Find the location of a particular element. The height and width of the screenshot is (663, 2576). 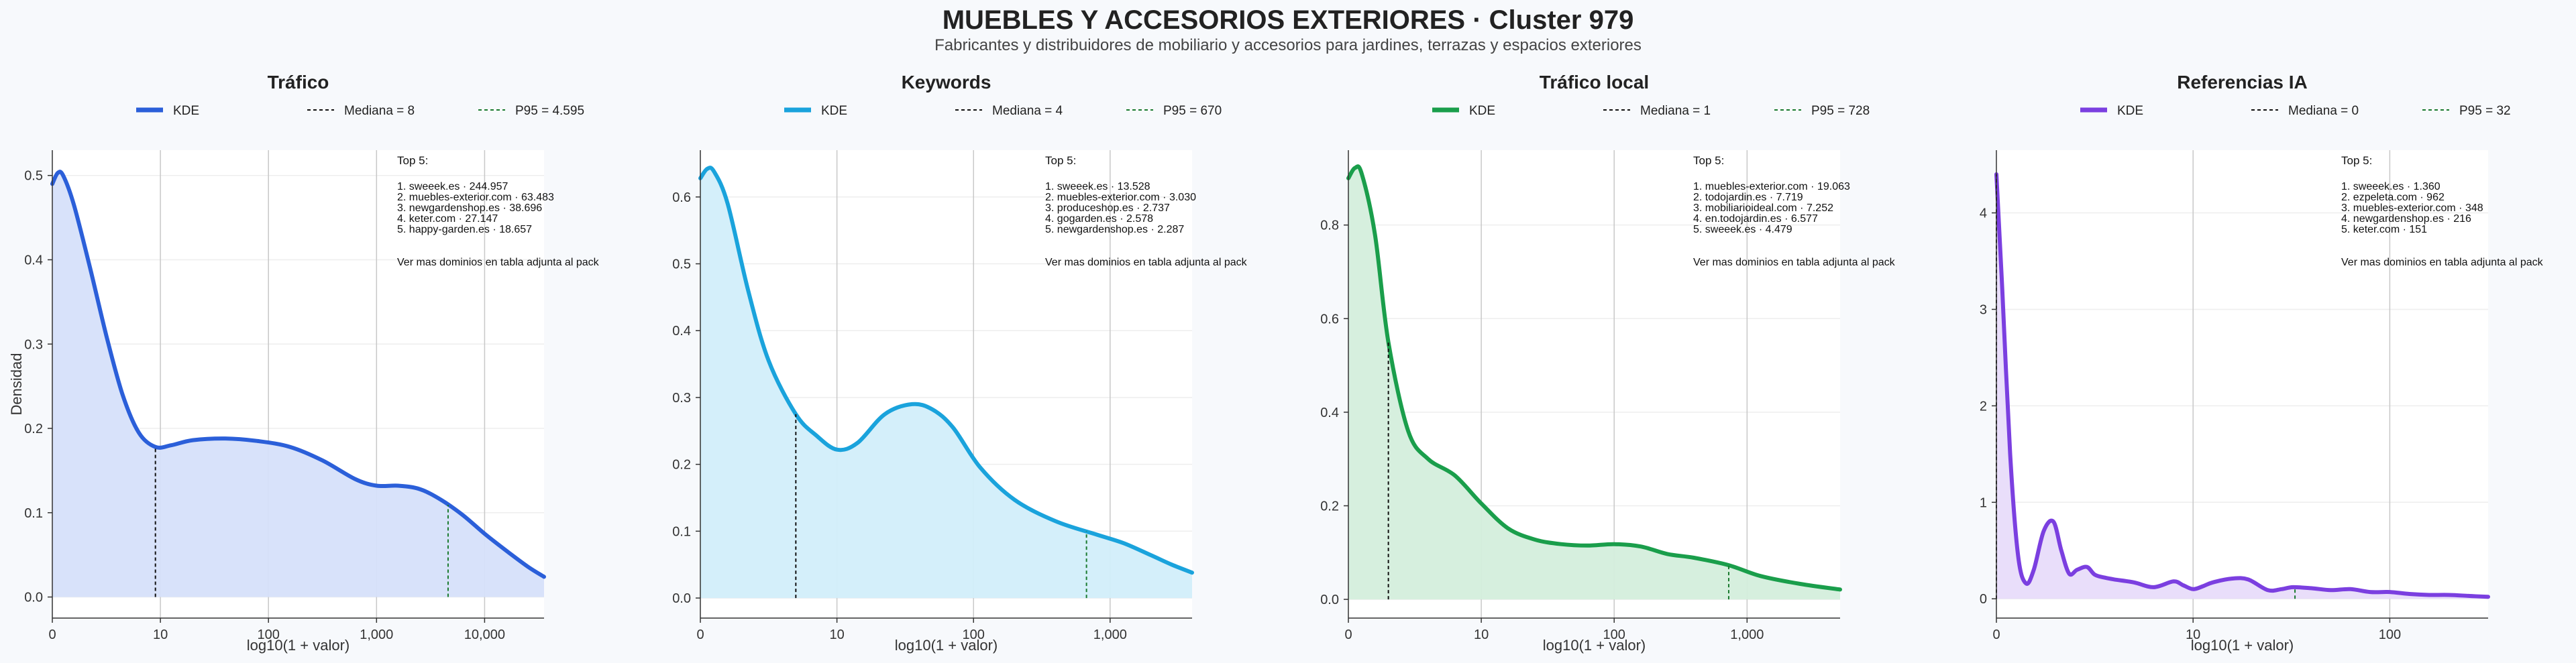

top5-item: 4. gogarden.es · 2.578 is located at coordinates (1099, 219).